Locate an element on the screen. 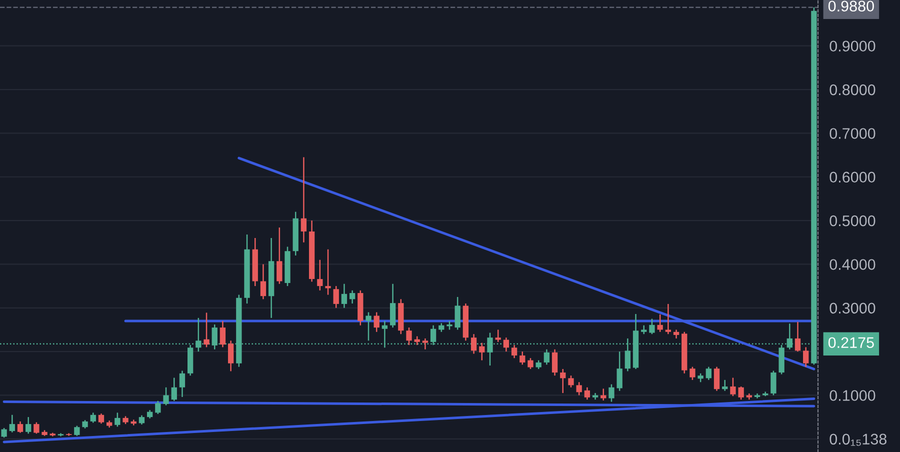  y-tick-label: 0.9000 is located at coordinates (853, 46).